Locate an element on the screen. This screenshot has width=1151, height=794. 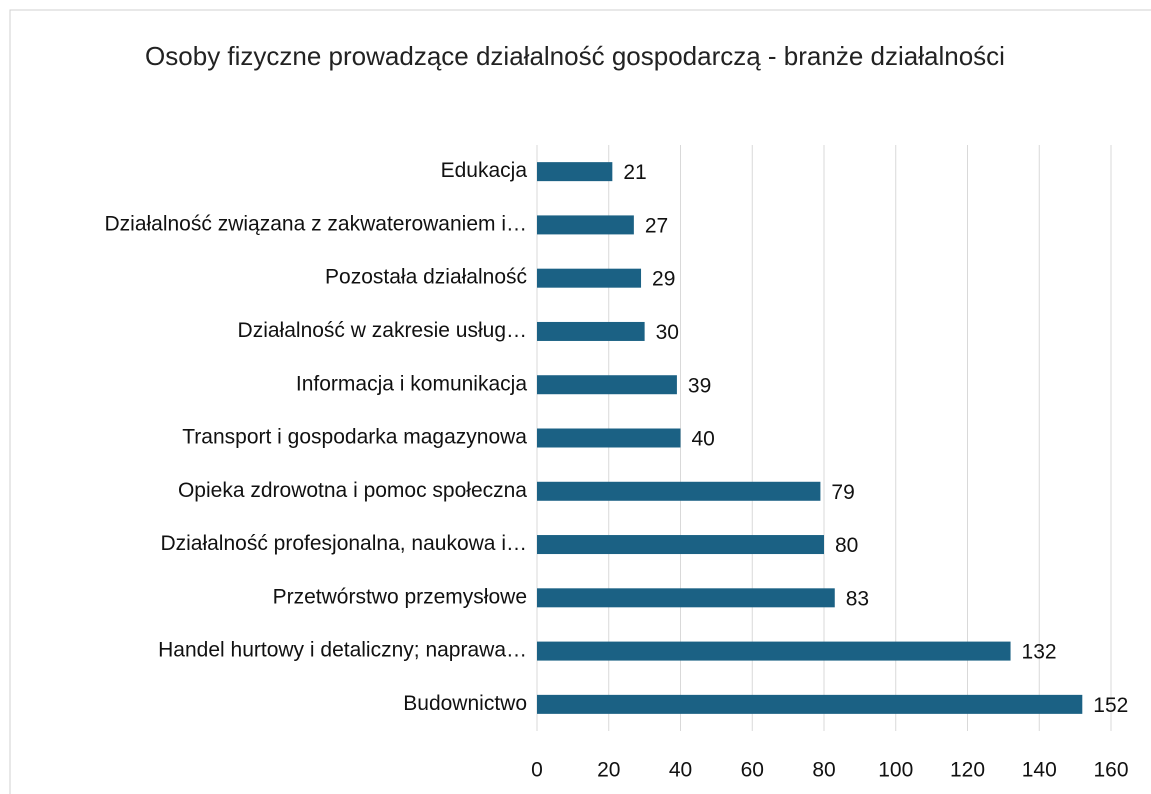
x-tick-label: 100 is located at coordinates (895, 770).